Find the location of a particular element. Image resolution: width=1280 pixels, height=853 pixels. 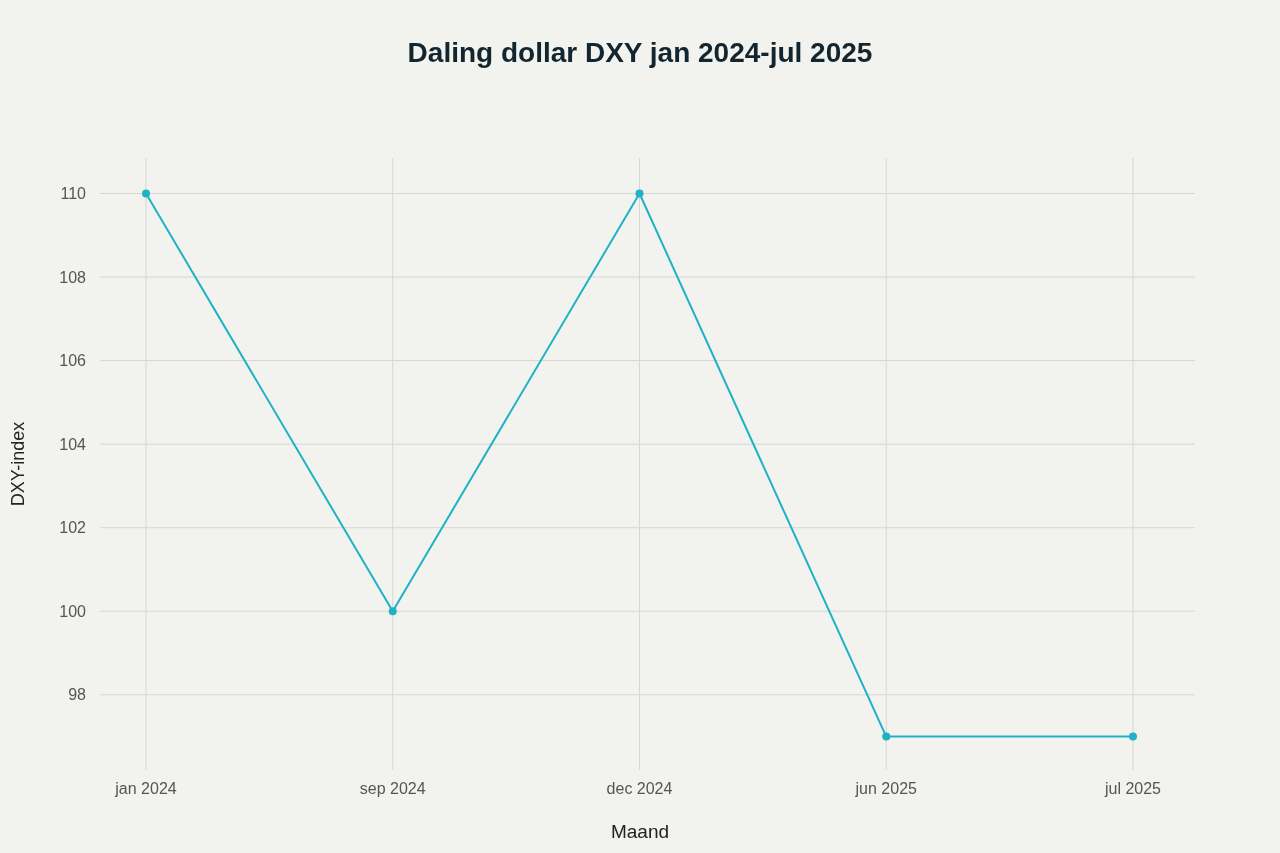

chart-title: Daling dollar DXY jan 2024-jul 2025 is located at coordinates (640, 52).